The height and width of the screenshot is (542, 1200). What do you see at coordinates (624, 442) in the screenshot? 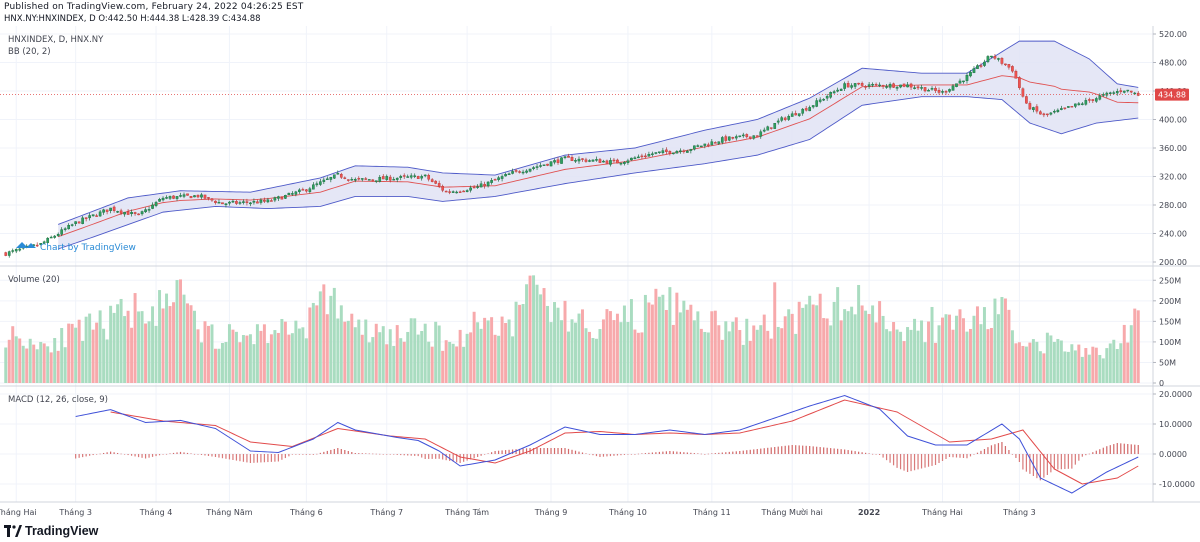
I see `macd-signal-line` at bounding box center [624, 442].